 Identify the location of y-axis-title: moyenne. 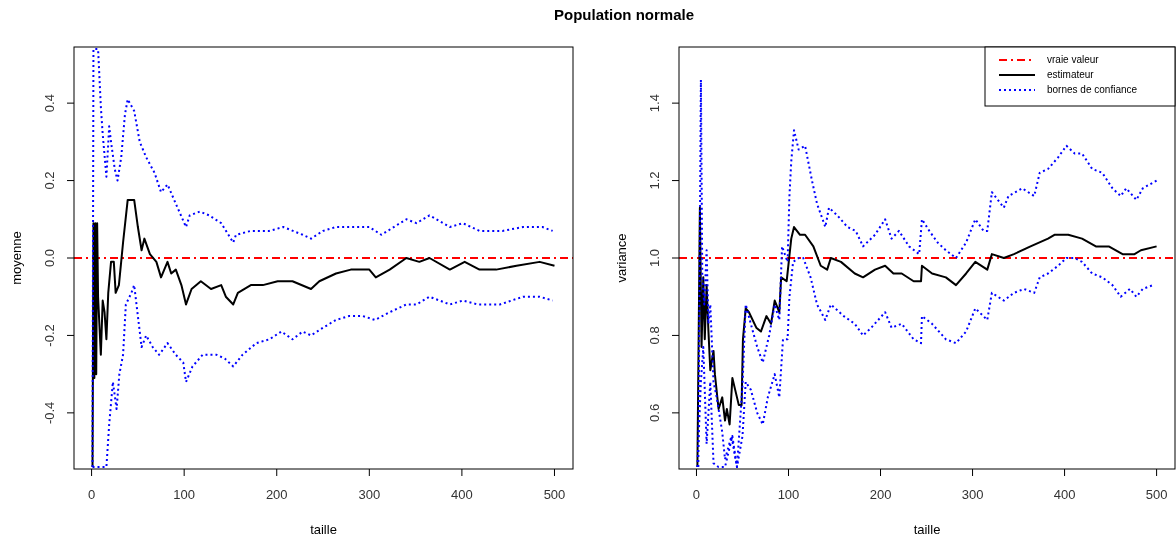
(16, 258).